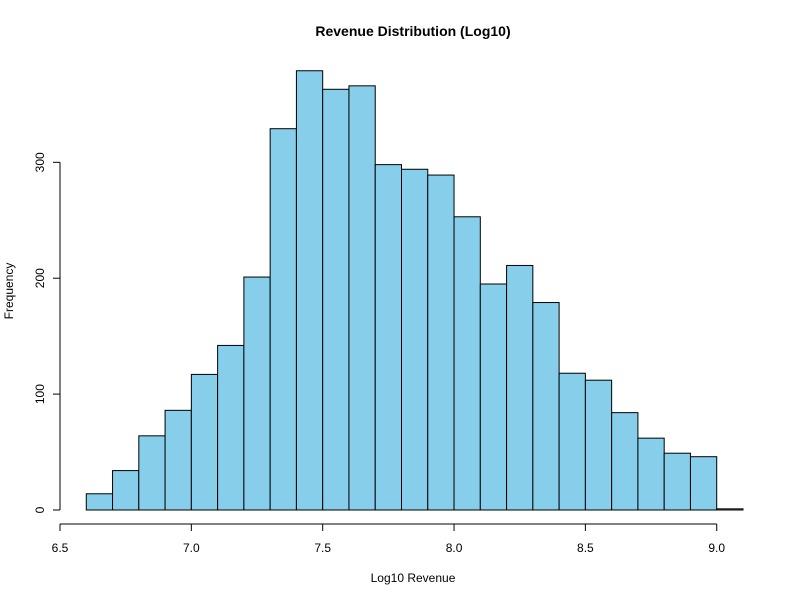 The width and height of the screenshot is (800, 600). I want to click on y-tick-label-1: 100, so click(40, 394).